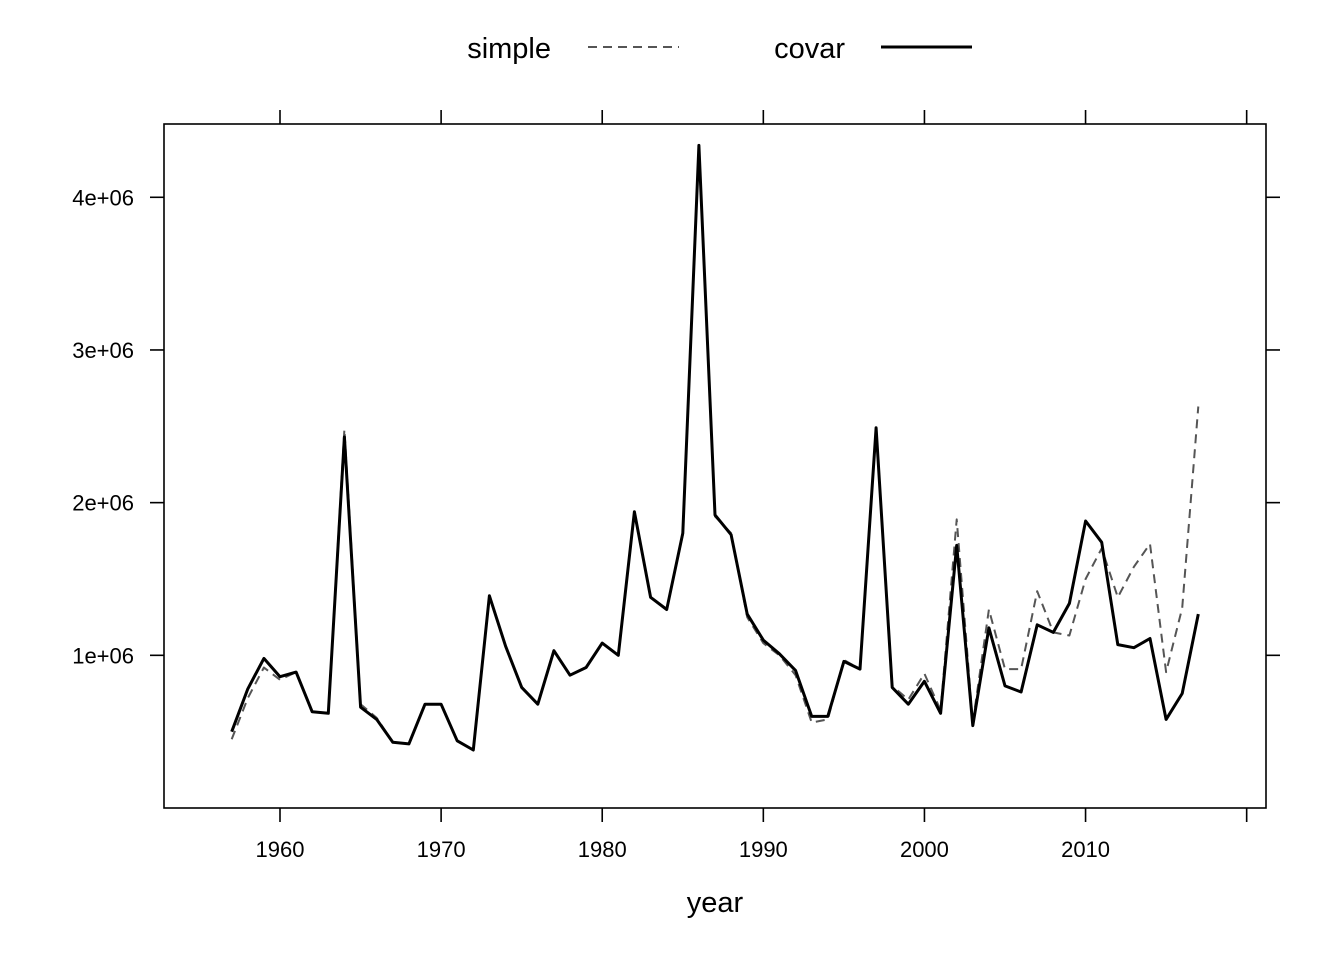  I want to click on x-axis-title: year, so click(715, 903).